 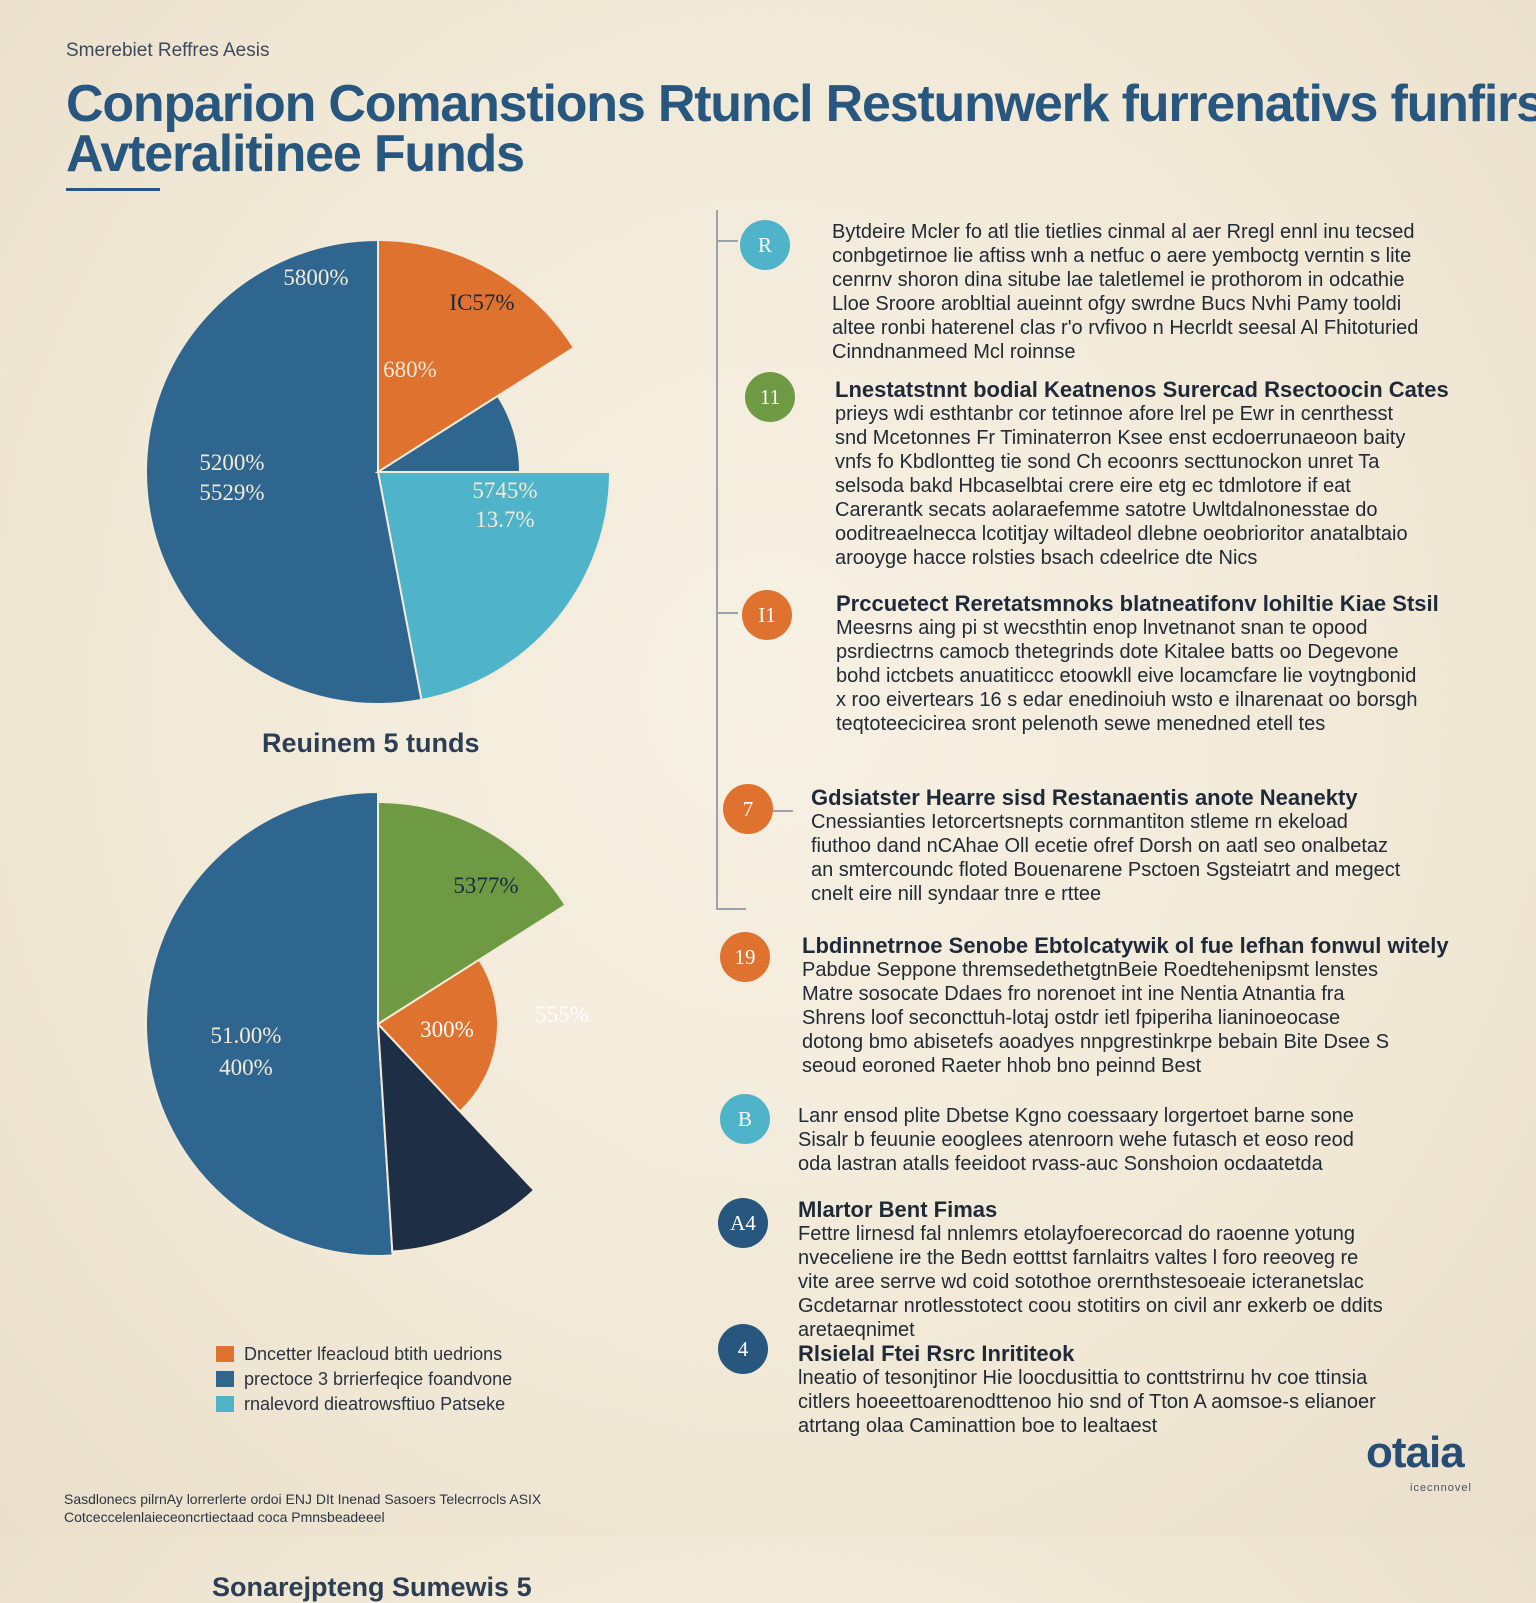 What do you see at coordinates (745, 1119) in the screenshot?
I see `step-6-badge: B` at bounding box center [745, 1119].